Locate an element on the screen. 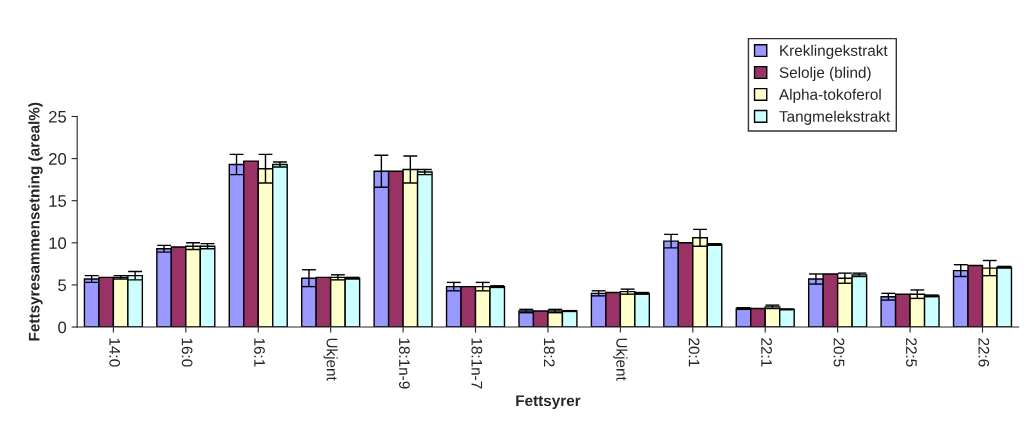 The image size is (1029, 448). x-tick-label: 20:1 is located at coordinates (694, 352).